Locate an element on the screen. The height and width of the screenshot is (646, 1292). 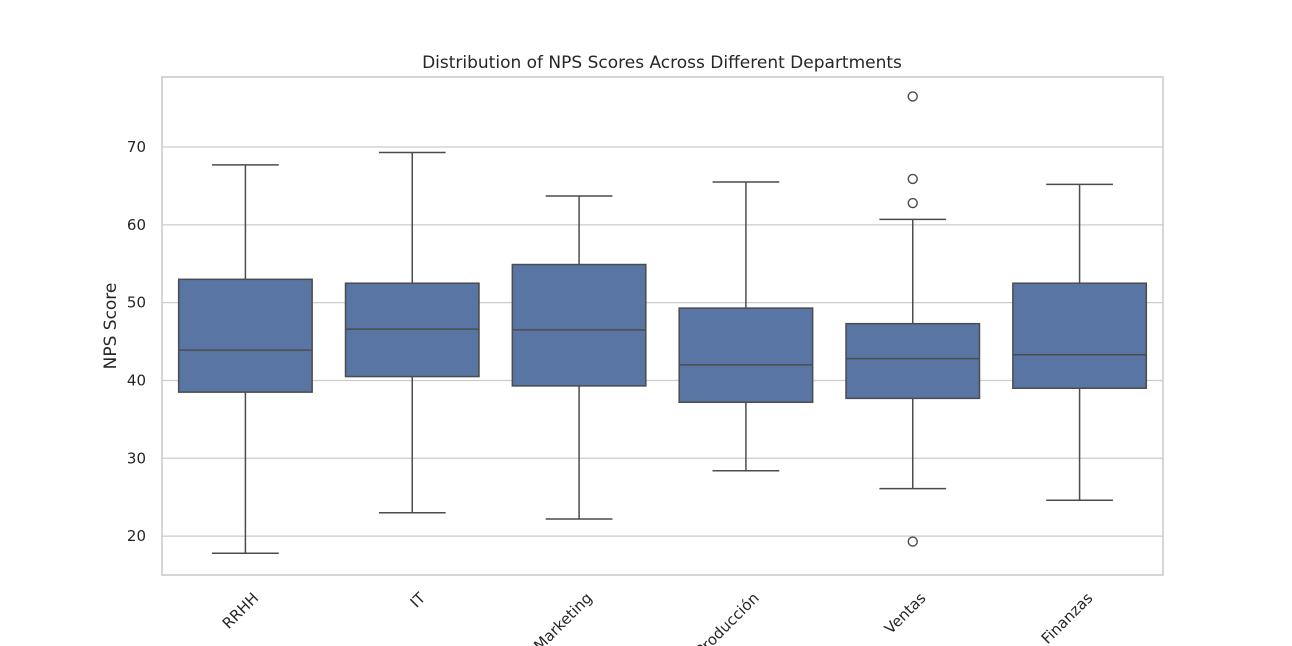
y-tick-label: 60 is located at coordinates (136, 225).